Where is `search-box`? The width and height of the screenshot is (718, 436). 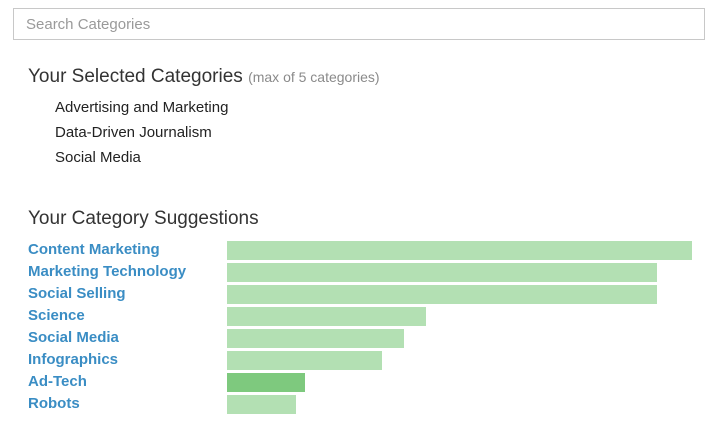 search-box is located at coordinates (359, 24).